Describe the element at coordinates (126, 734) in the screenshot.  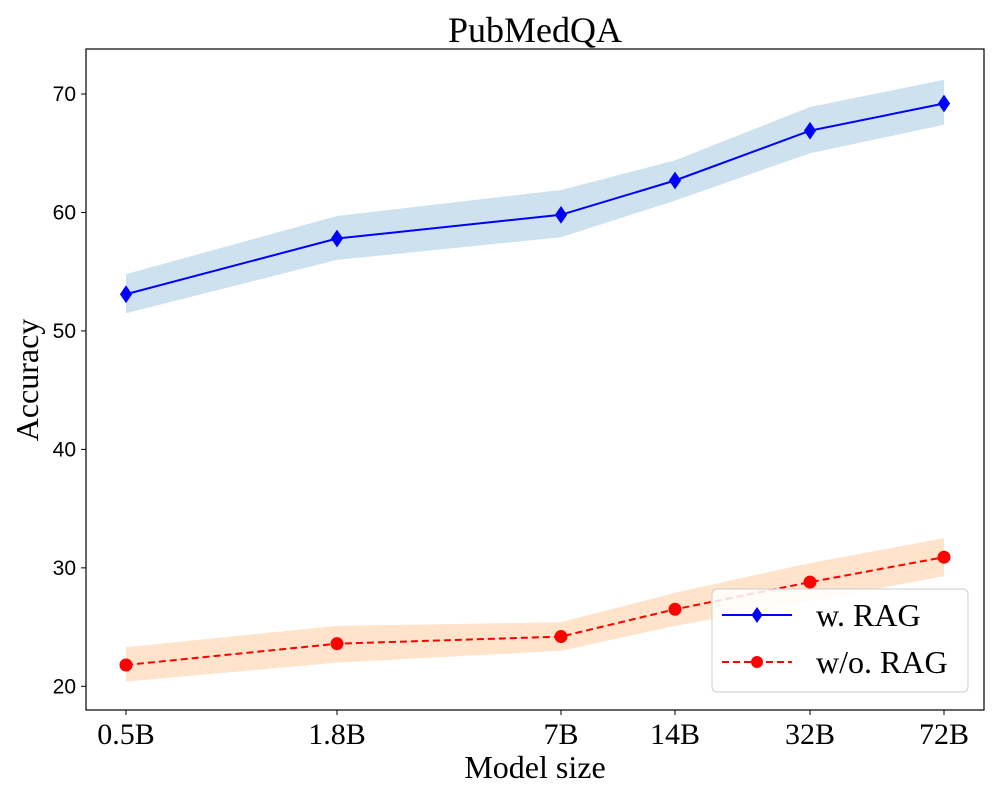
I see `x-tick-label: 0.5B` at that location.